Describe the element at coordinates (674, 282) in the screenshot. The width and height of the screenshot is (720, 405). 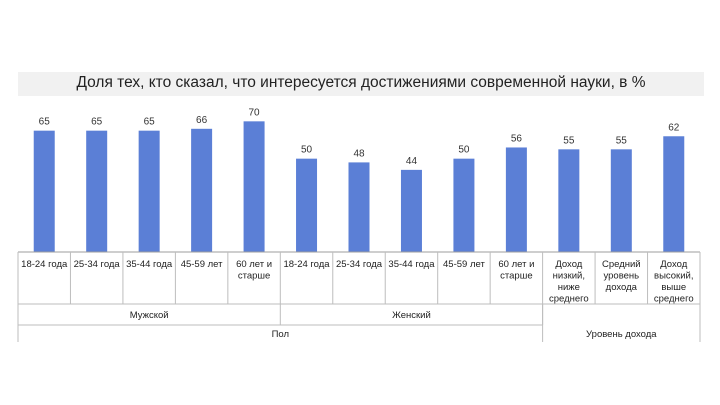
I see `category-label: Доход высокий, выше среднего` at that location.